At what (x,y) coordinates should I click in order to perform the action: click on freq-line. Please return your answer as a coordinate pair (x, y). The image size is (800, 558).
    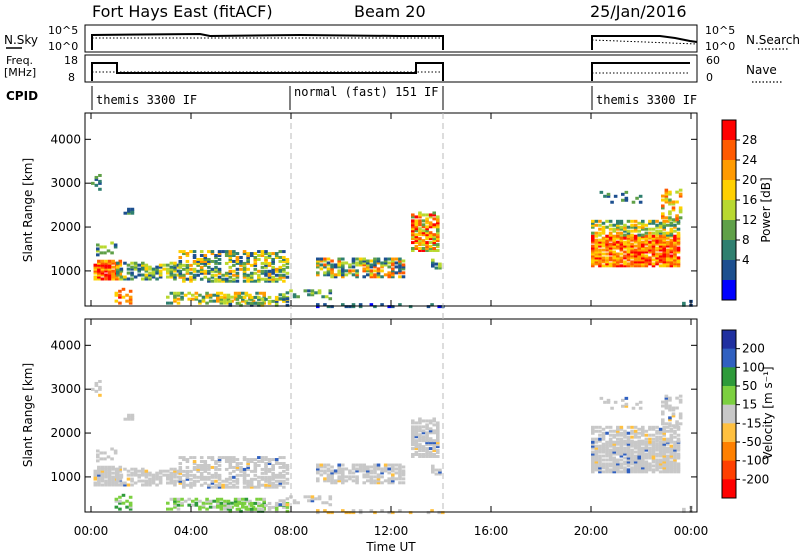
    Looking at the image, I should click on (390, 71).